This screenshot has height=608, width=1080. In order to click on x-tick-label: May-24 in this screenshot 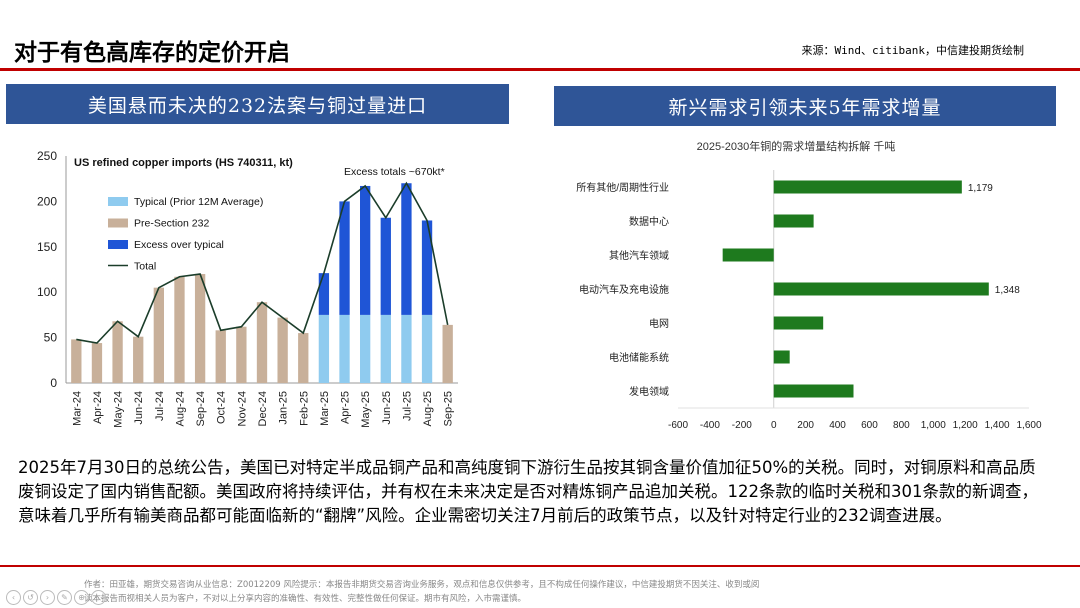, I will do `click(119, 409)`.